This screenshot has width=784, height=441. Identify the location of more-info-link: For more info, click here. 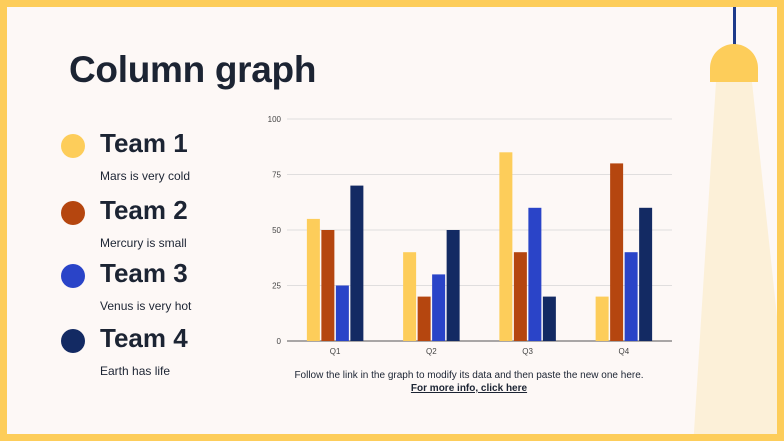
(469, 388).